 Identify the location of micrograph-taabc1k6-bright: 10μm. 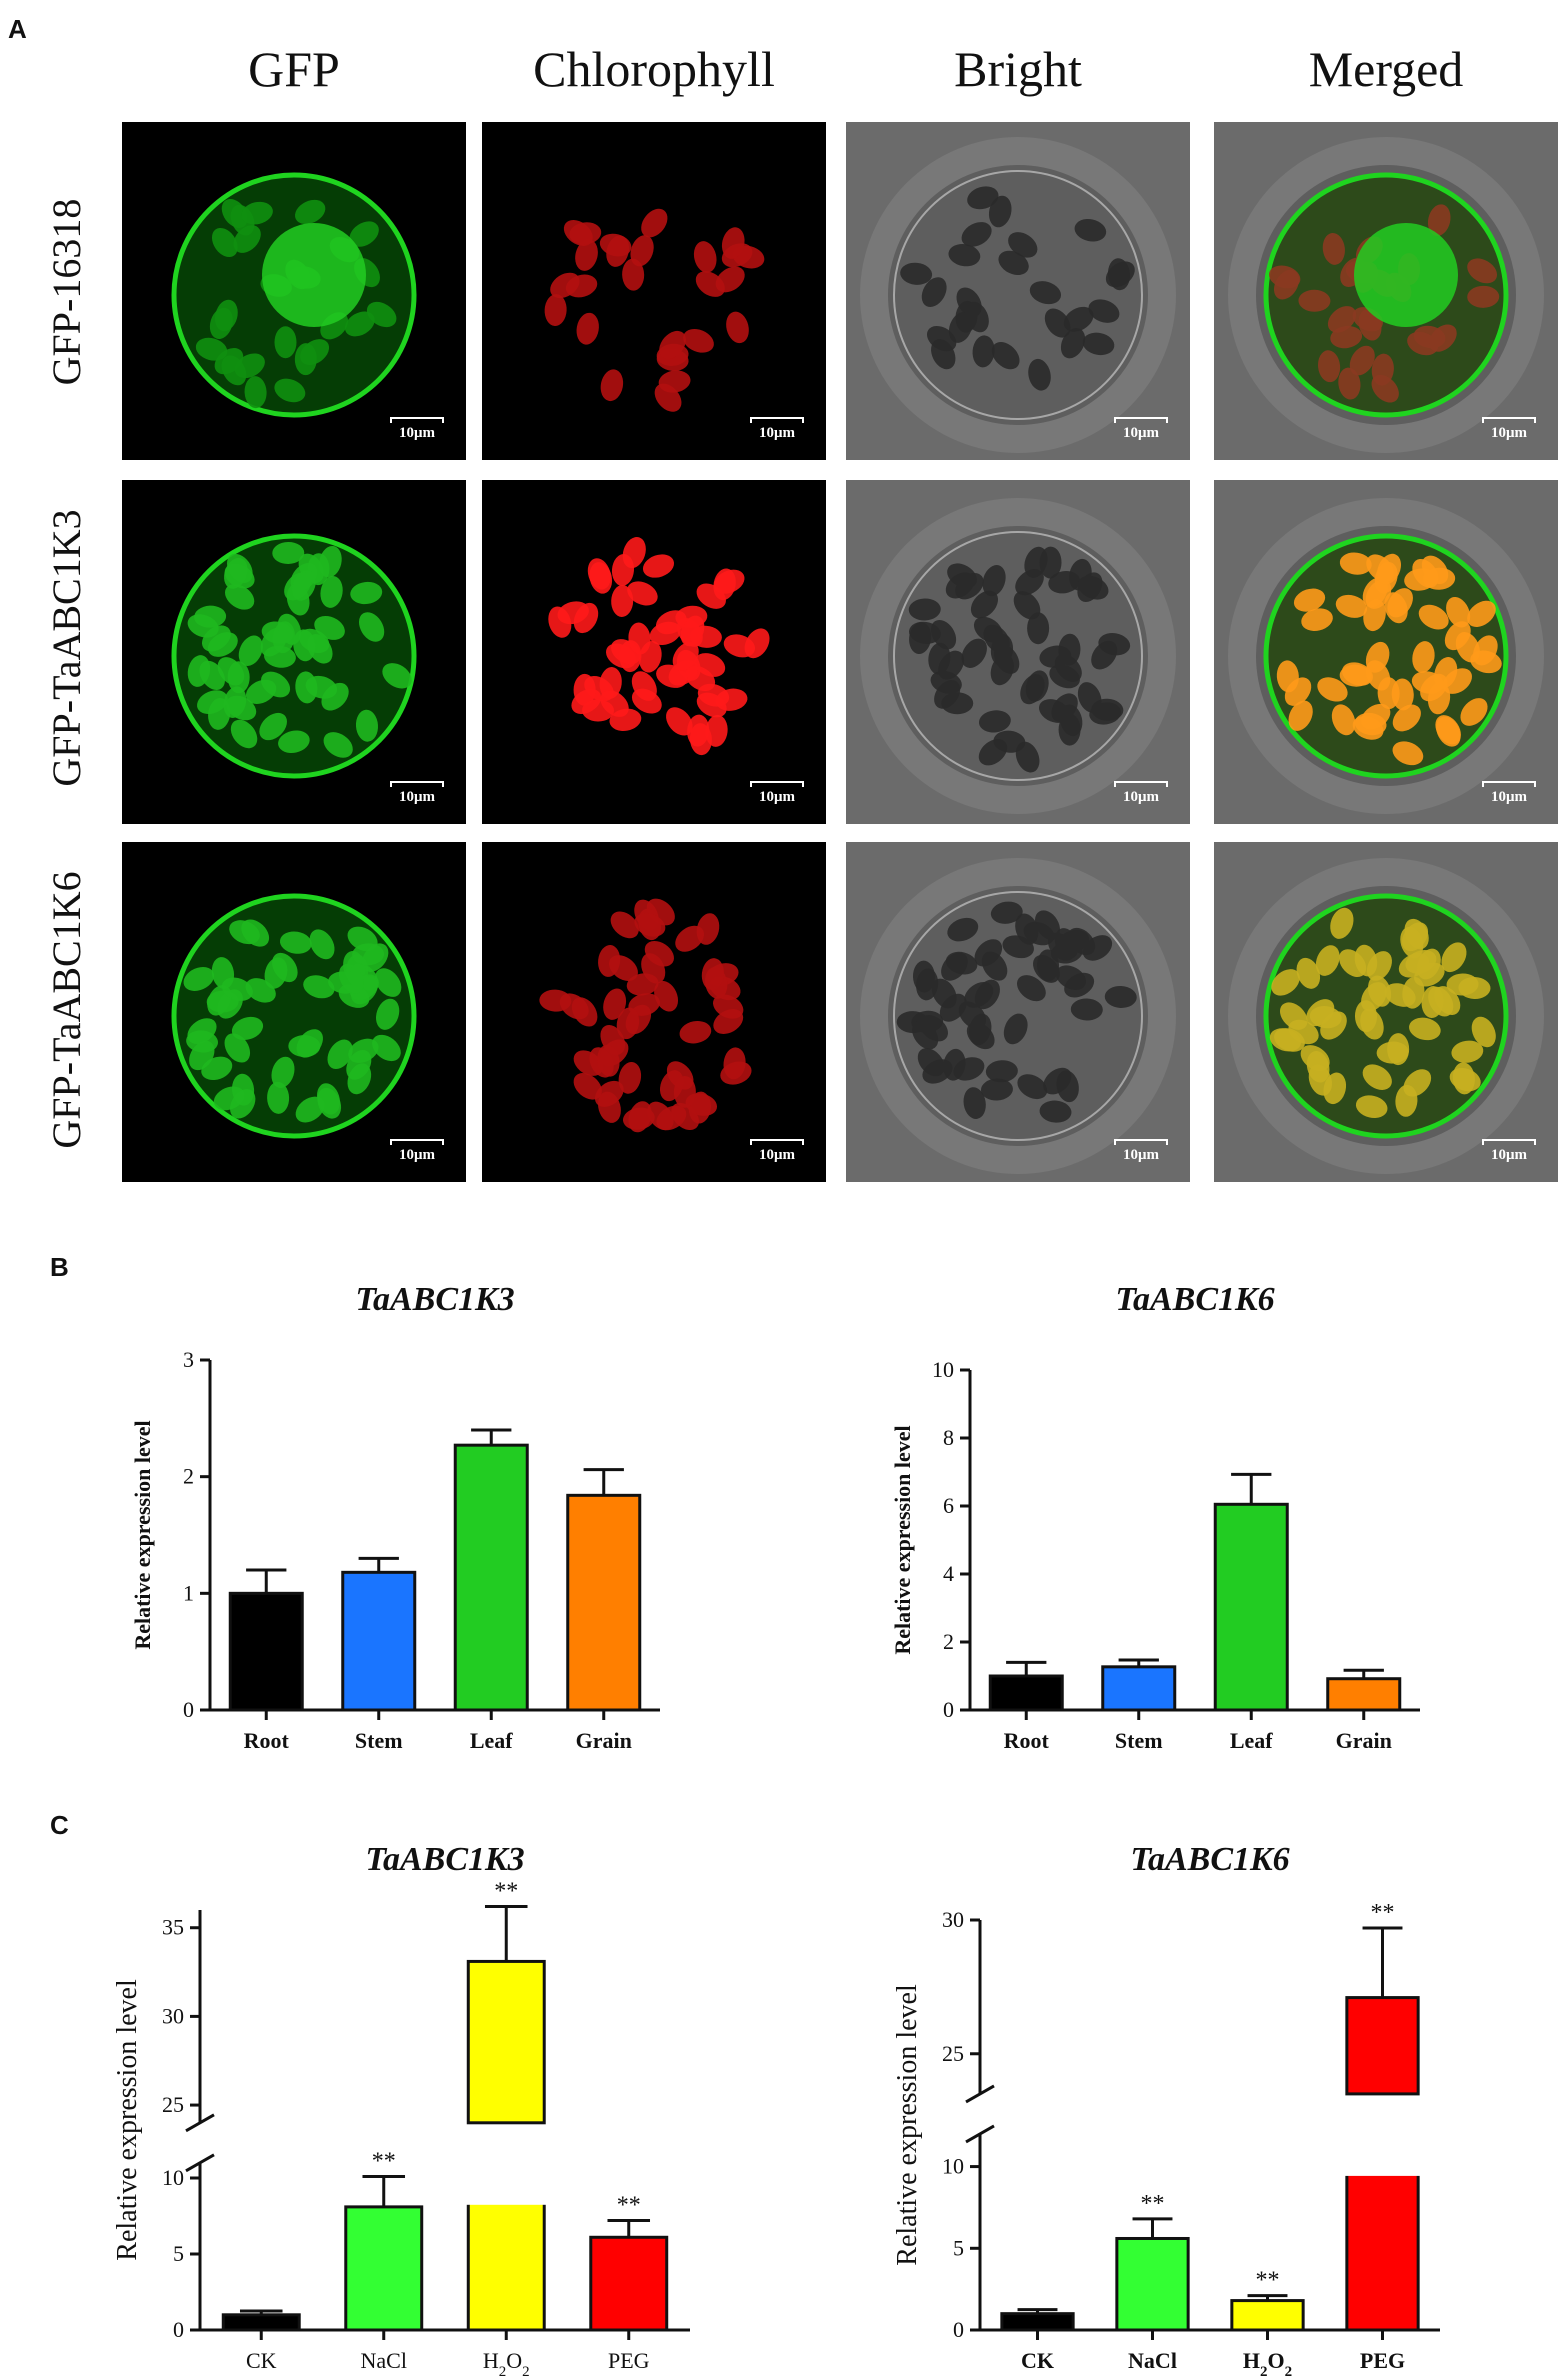
(1018, 1012).